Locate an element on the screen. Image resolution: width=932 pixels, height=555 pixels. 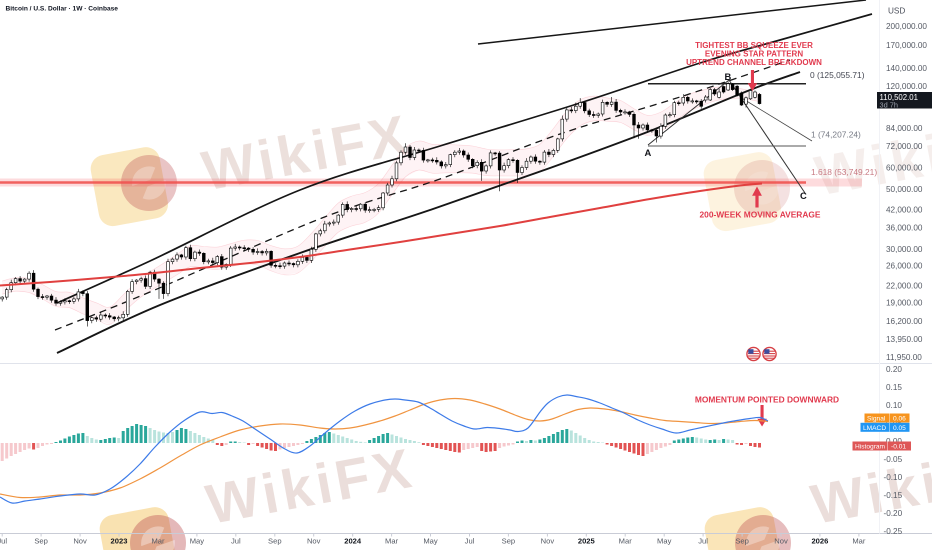
svg-text: 120,000.00 is located at coordinates (906, 86).